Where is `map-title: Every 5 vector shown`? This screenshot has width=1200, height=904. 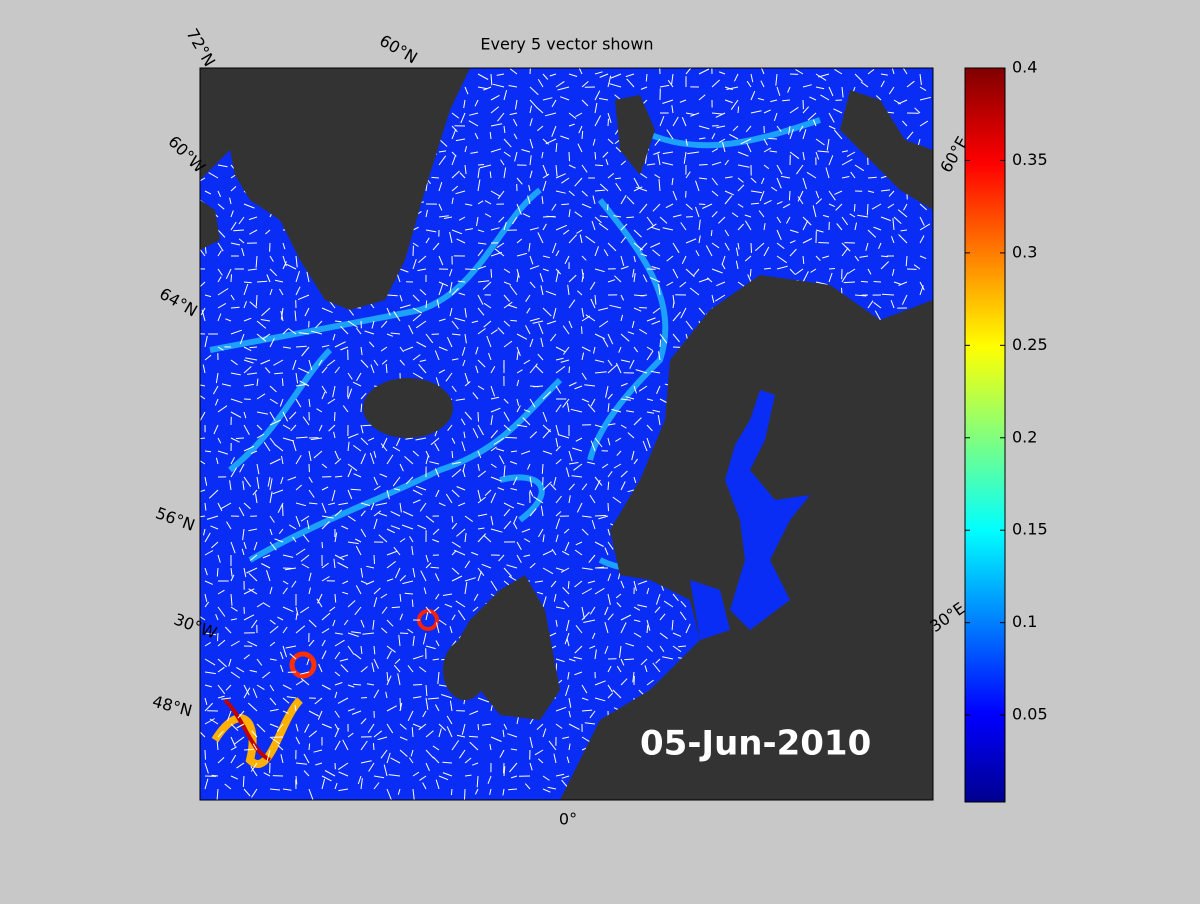 map-title: Every 5 vector shown is located at coordinates (566, 44).